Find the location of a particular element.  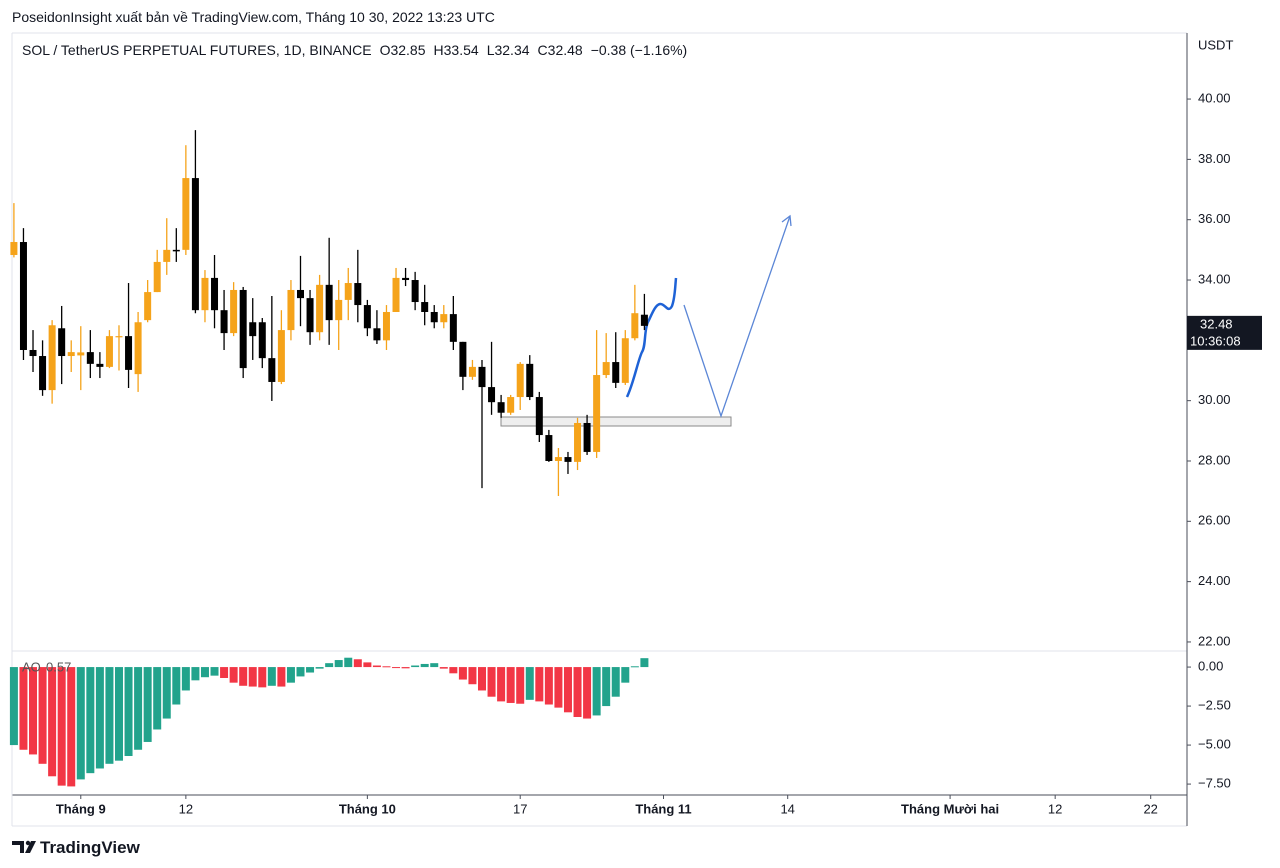

x-tick-label: 22 is located at coordinates (1150, 808).